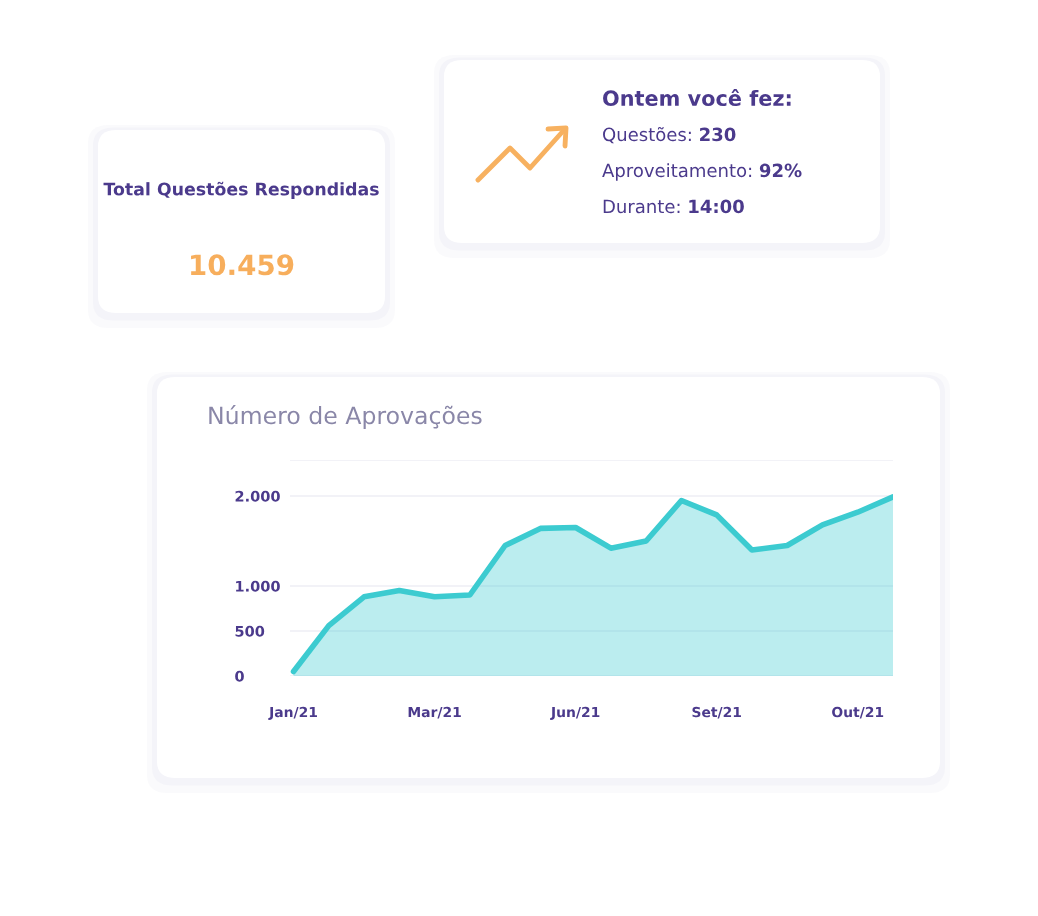 The image size is (1038, 916). I want to click on x-tick-label: Set/21, so click(716, 712).